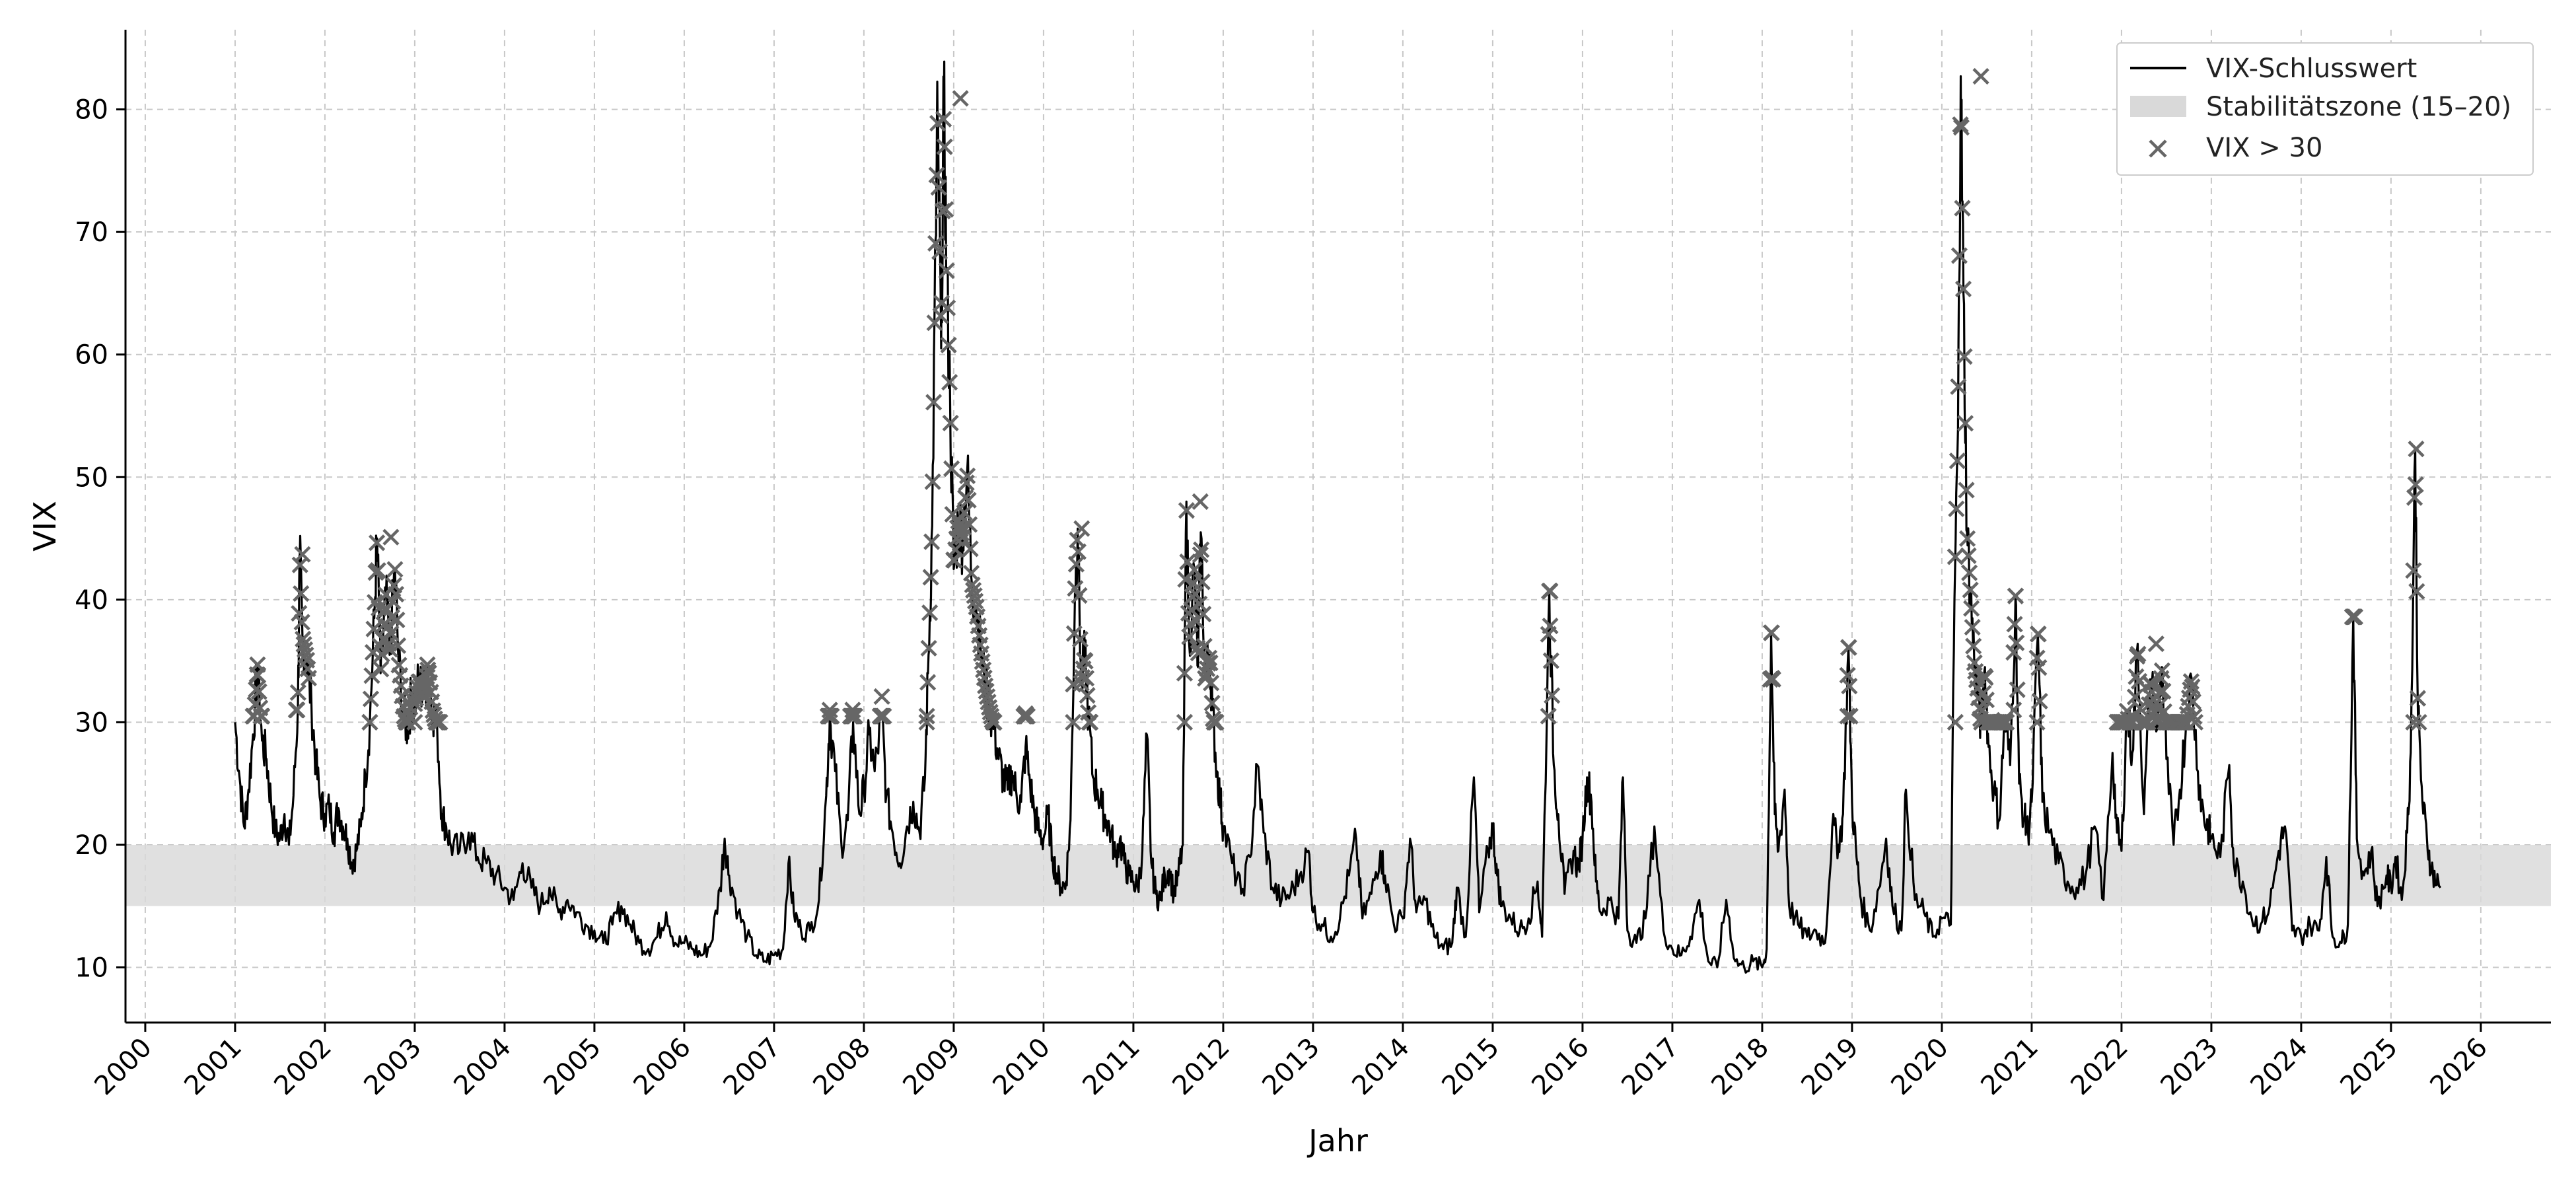 The height and width of the screenshot is (1189, 2576). What do you see at coordinates (92, 110) in the screenshot?
I see `y-tick-label-80: 80` at bounding box center [92, 110].